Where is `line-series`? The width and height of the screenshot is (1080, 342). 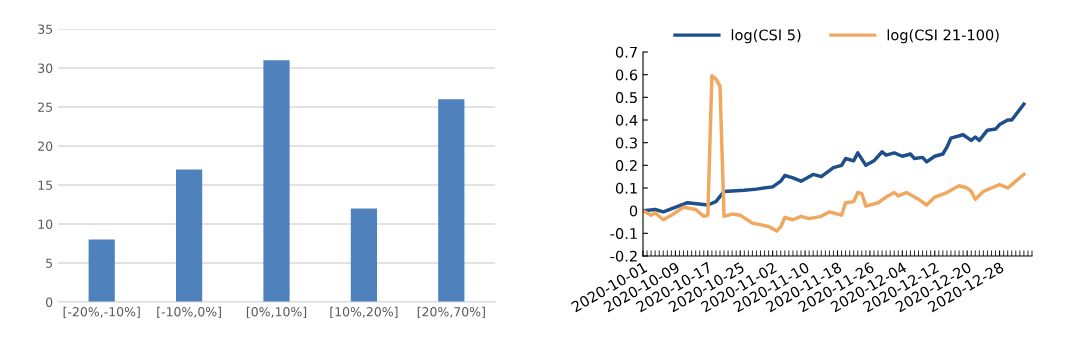
line-series is located at coordinates (834, 158).